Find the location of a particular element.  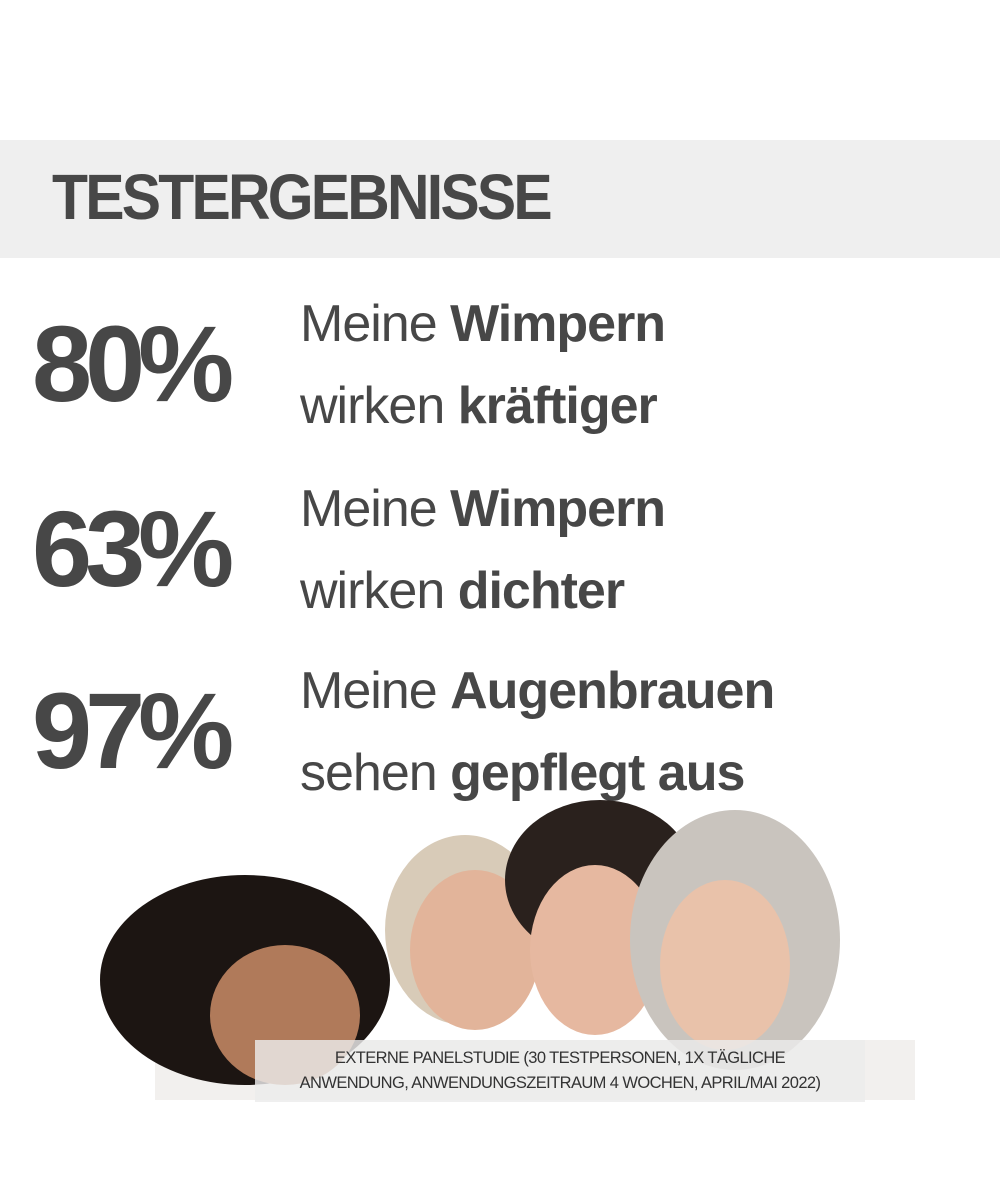

result-percent: 80% is located at coordinates (133, 363).